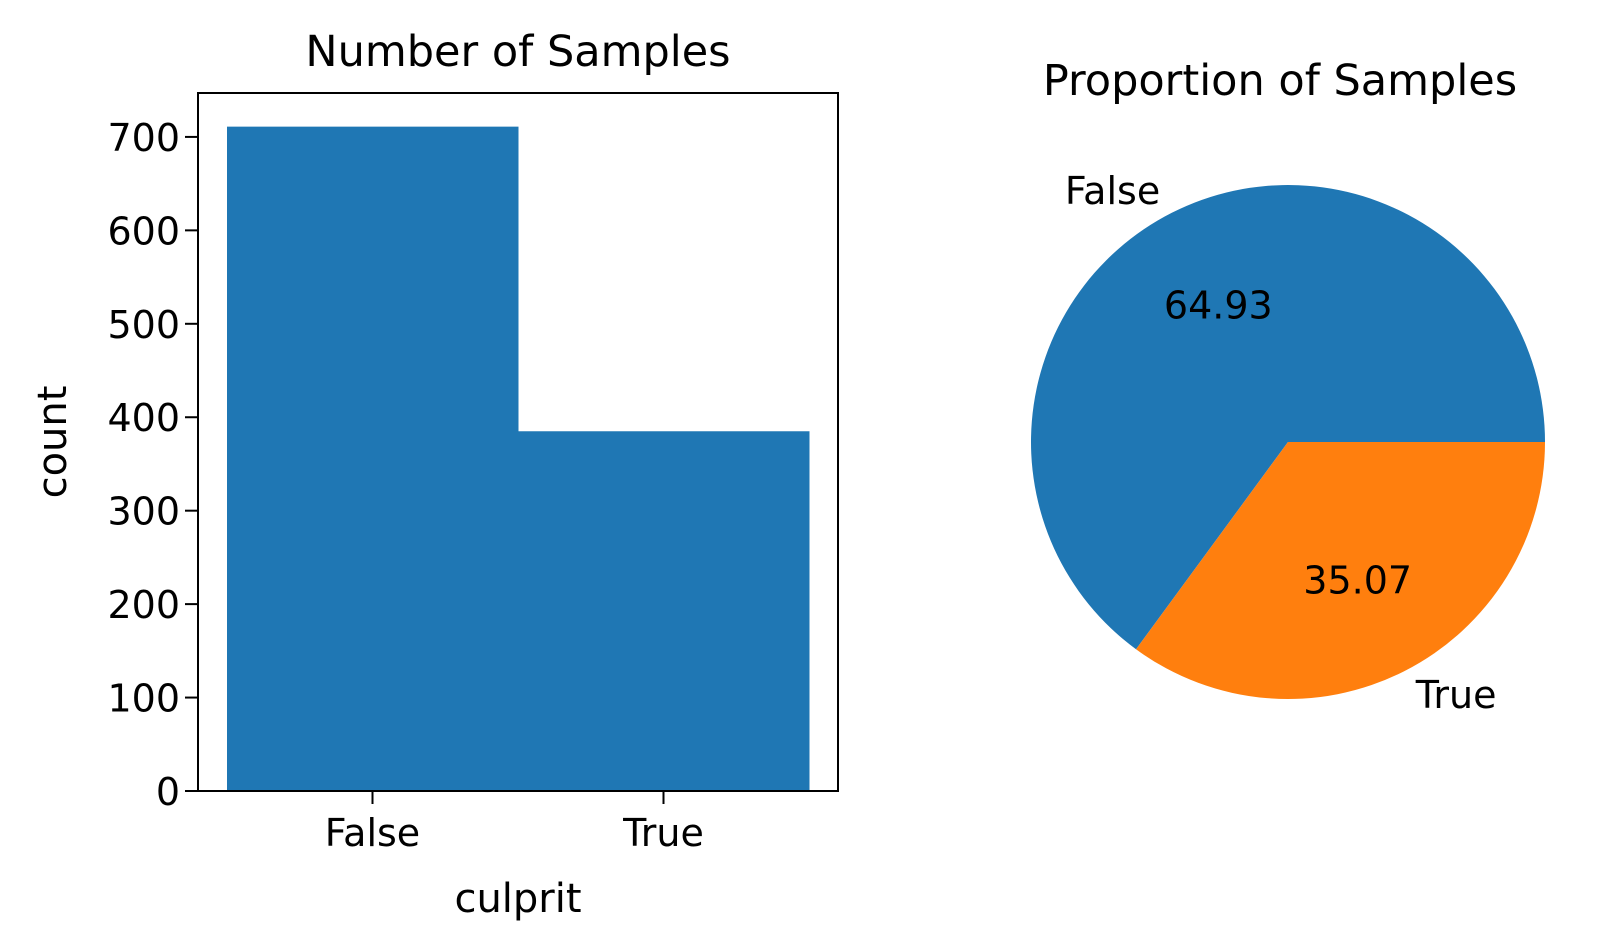 This screenshot has height=945, width=1622. I want to click on pie-label-false: False, so click(1112, 191).